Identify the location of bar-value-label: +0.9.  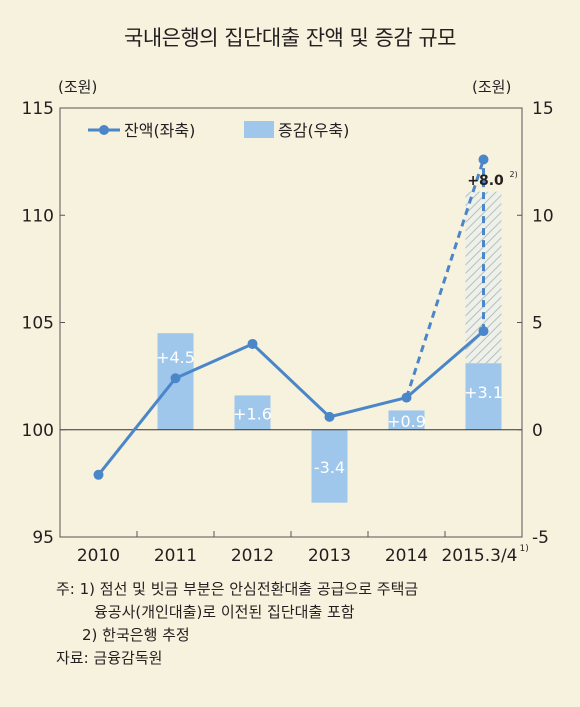
(406, 421).